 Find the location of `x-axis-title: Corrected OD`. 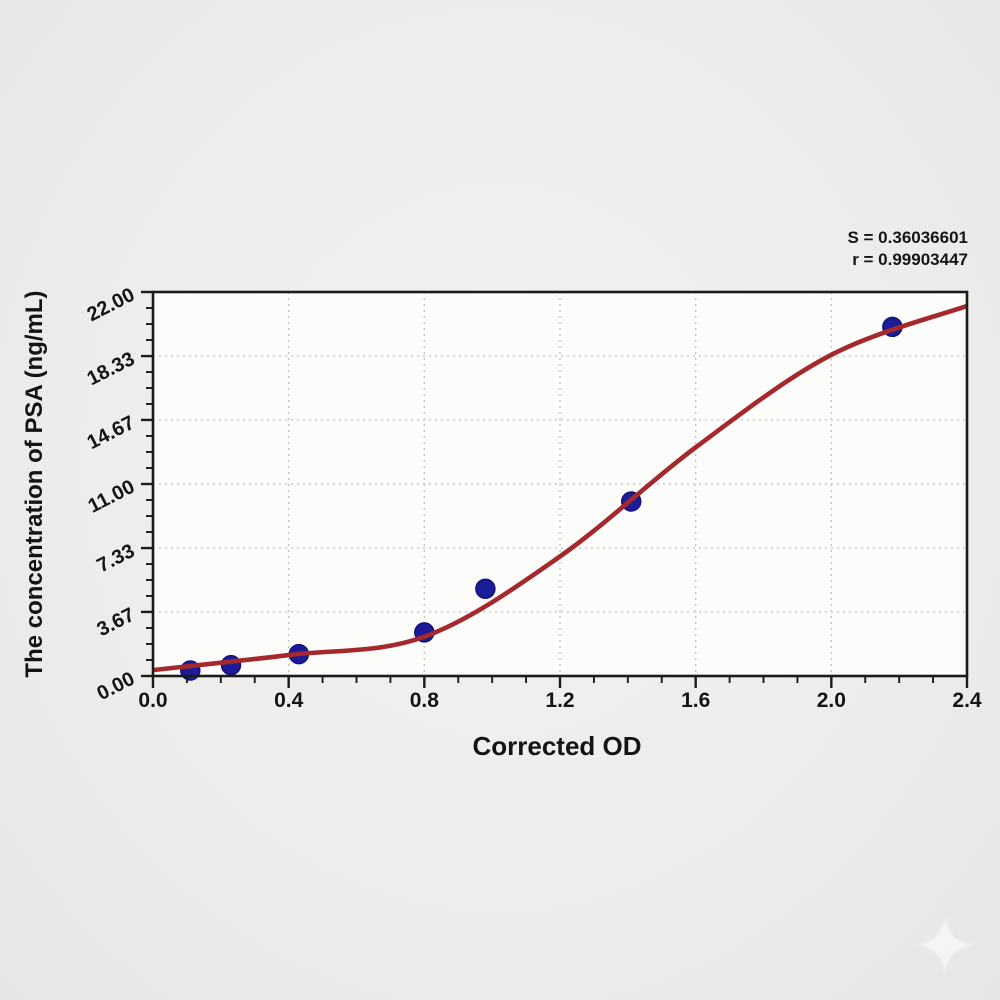

x-axis-title: Corrected OD is located at coordinates (557, 746).